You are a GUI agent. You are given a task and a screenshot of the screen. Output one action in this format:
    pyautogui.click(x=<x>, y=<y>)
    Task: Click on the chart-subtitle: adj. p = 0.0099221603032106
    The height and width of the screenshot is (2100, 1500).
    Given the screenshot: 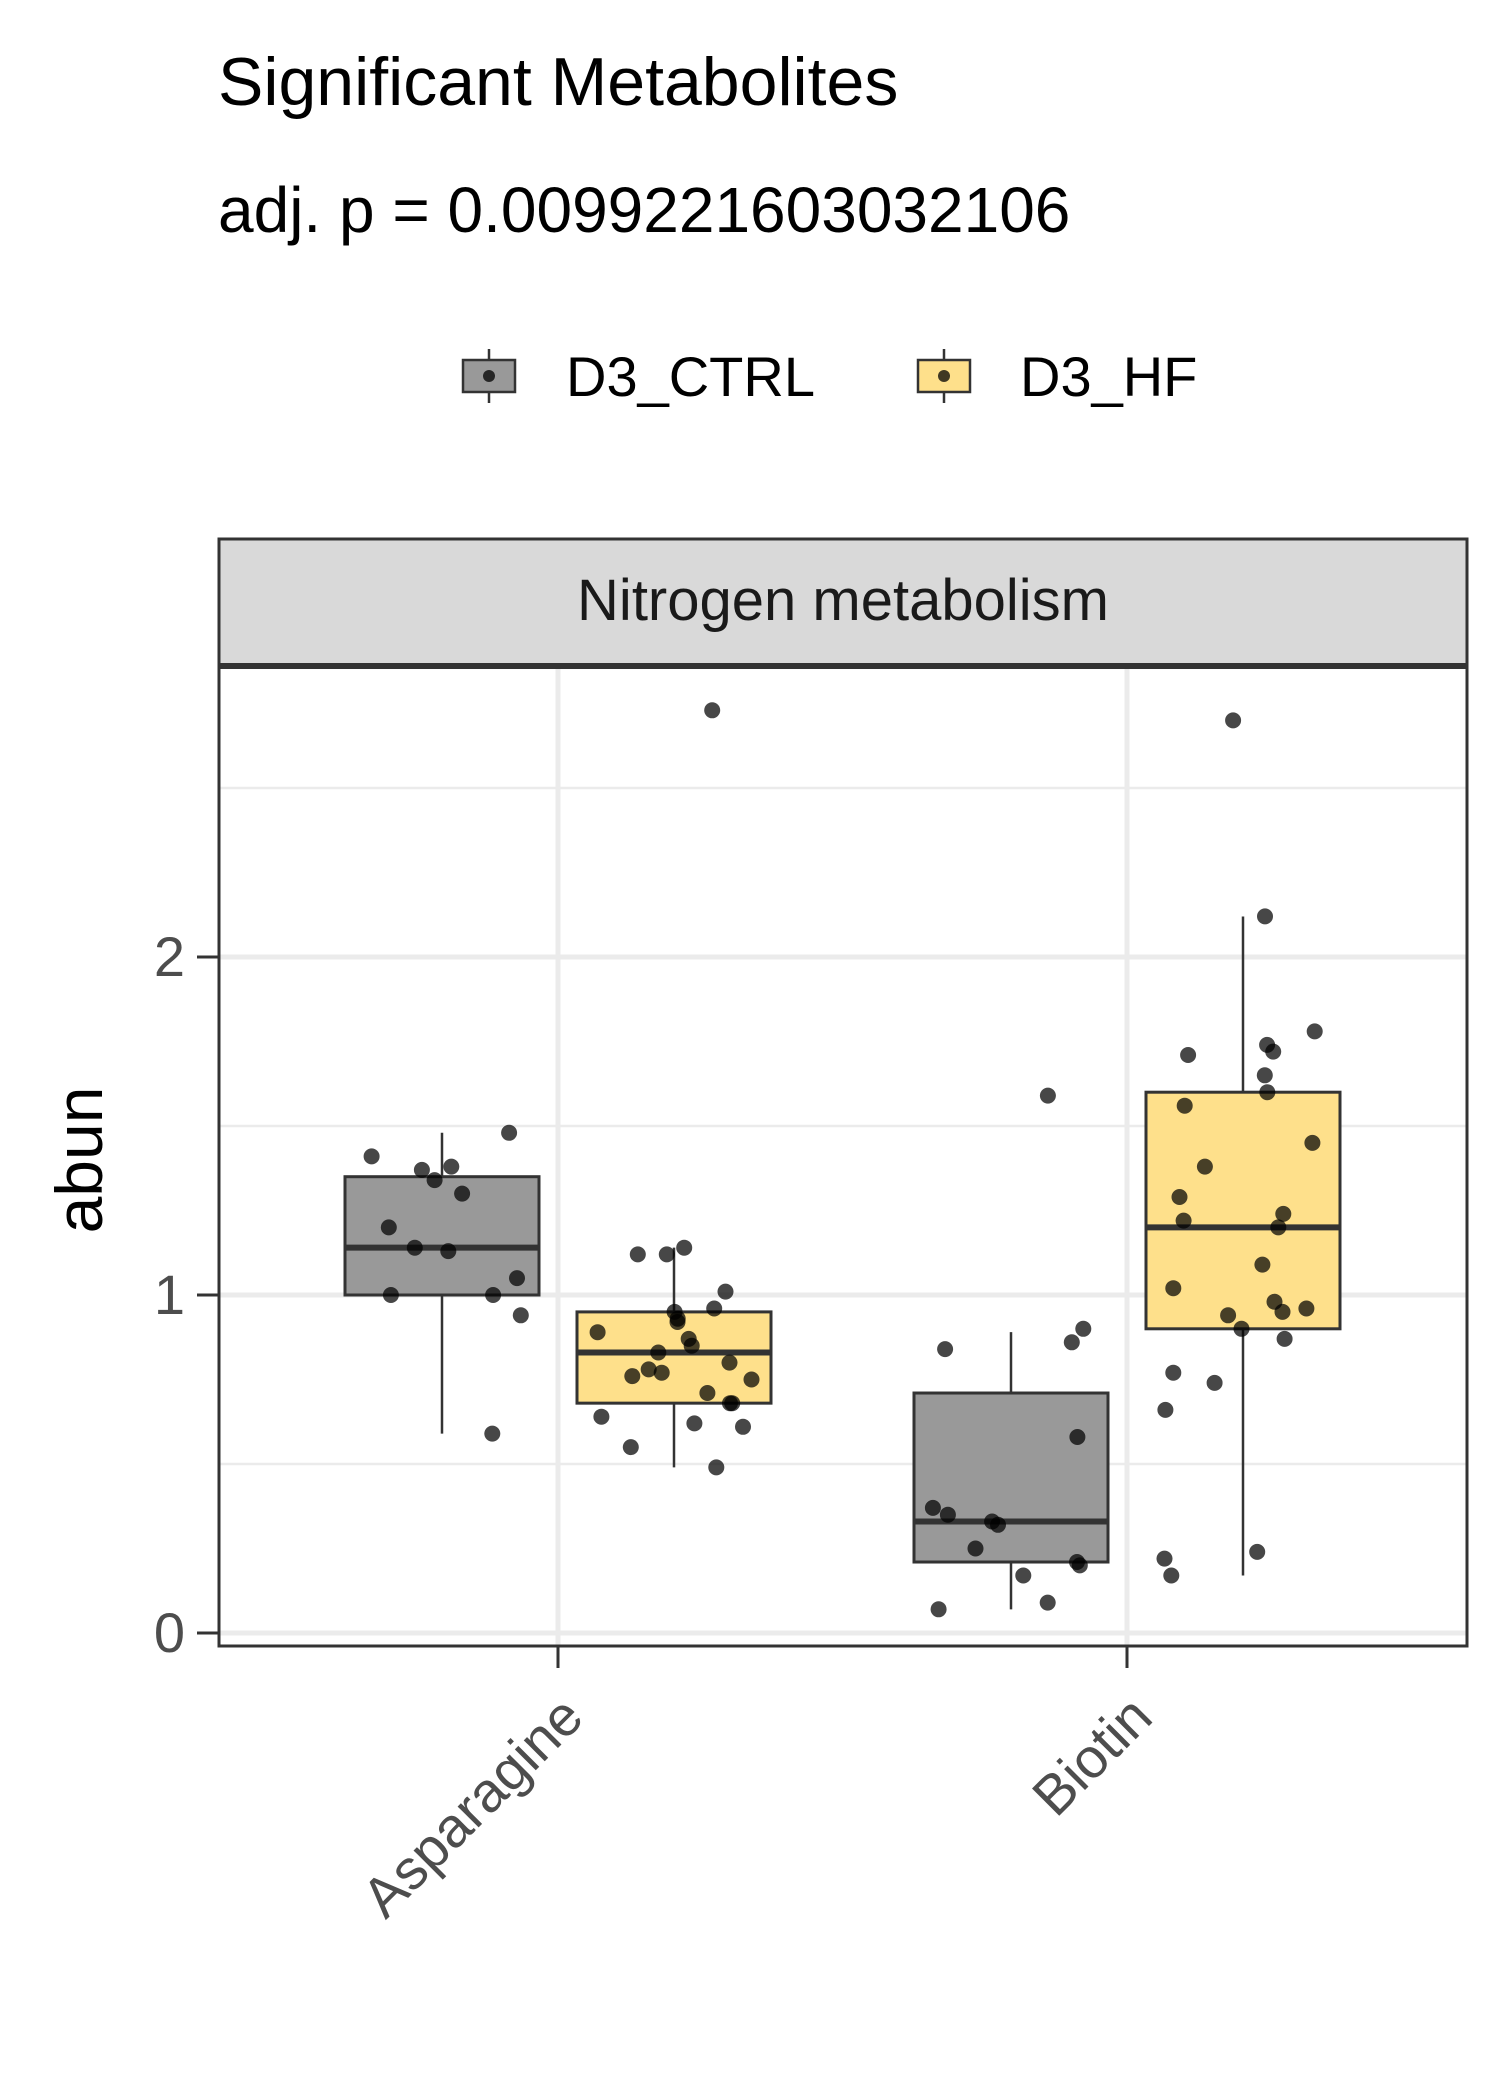 What is the action you would take?
    pyautogui.click(x=644, y=210)
    